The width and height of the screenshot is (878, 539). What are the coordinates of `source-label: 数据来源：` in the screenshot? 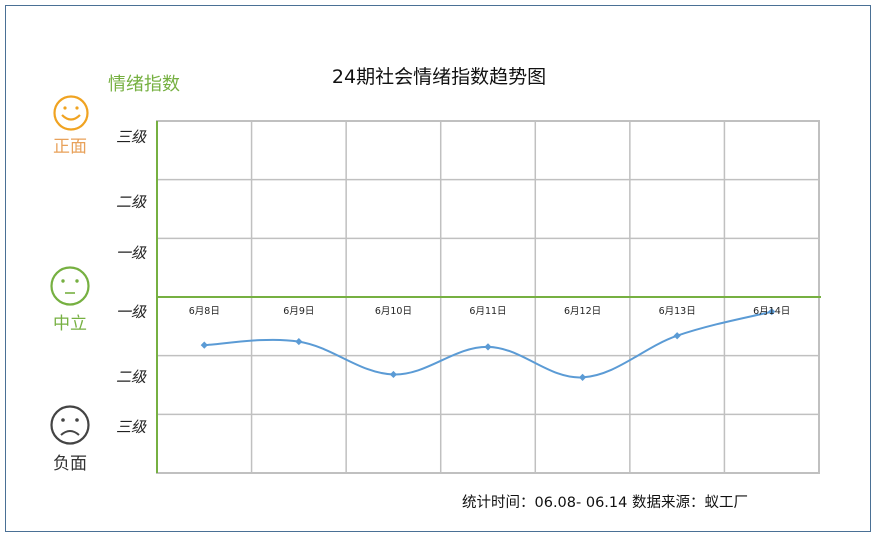 It's located at (668, 503).